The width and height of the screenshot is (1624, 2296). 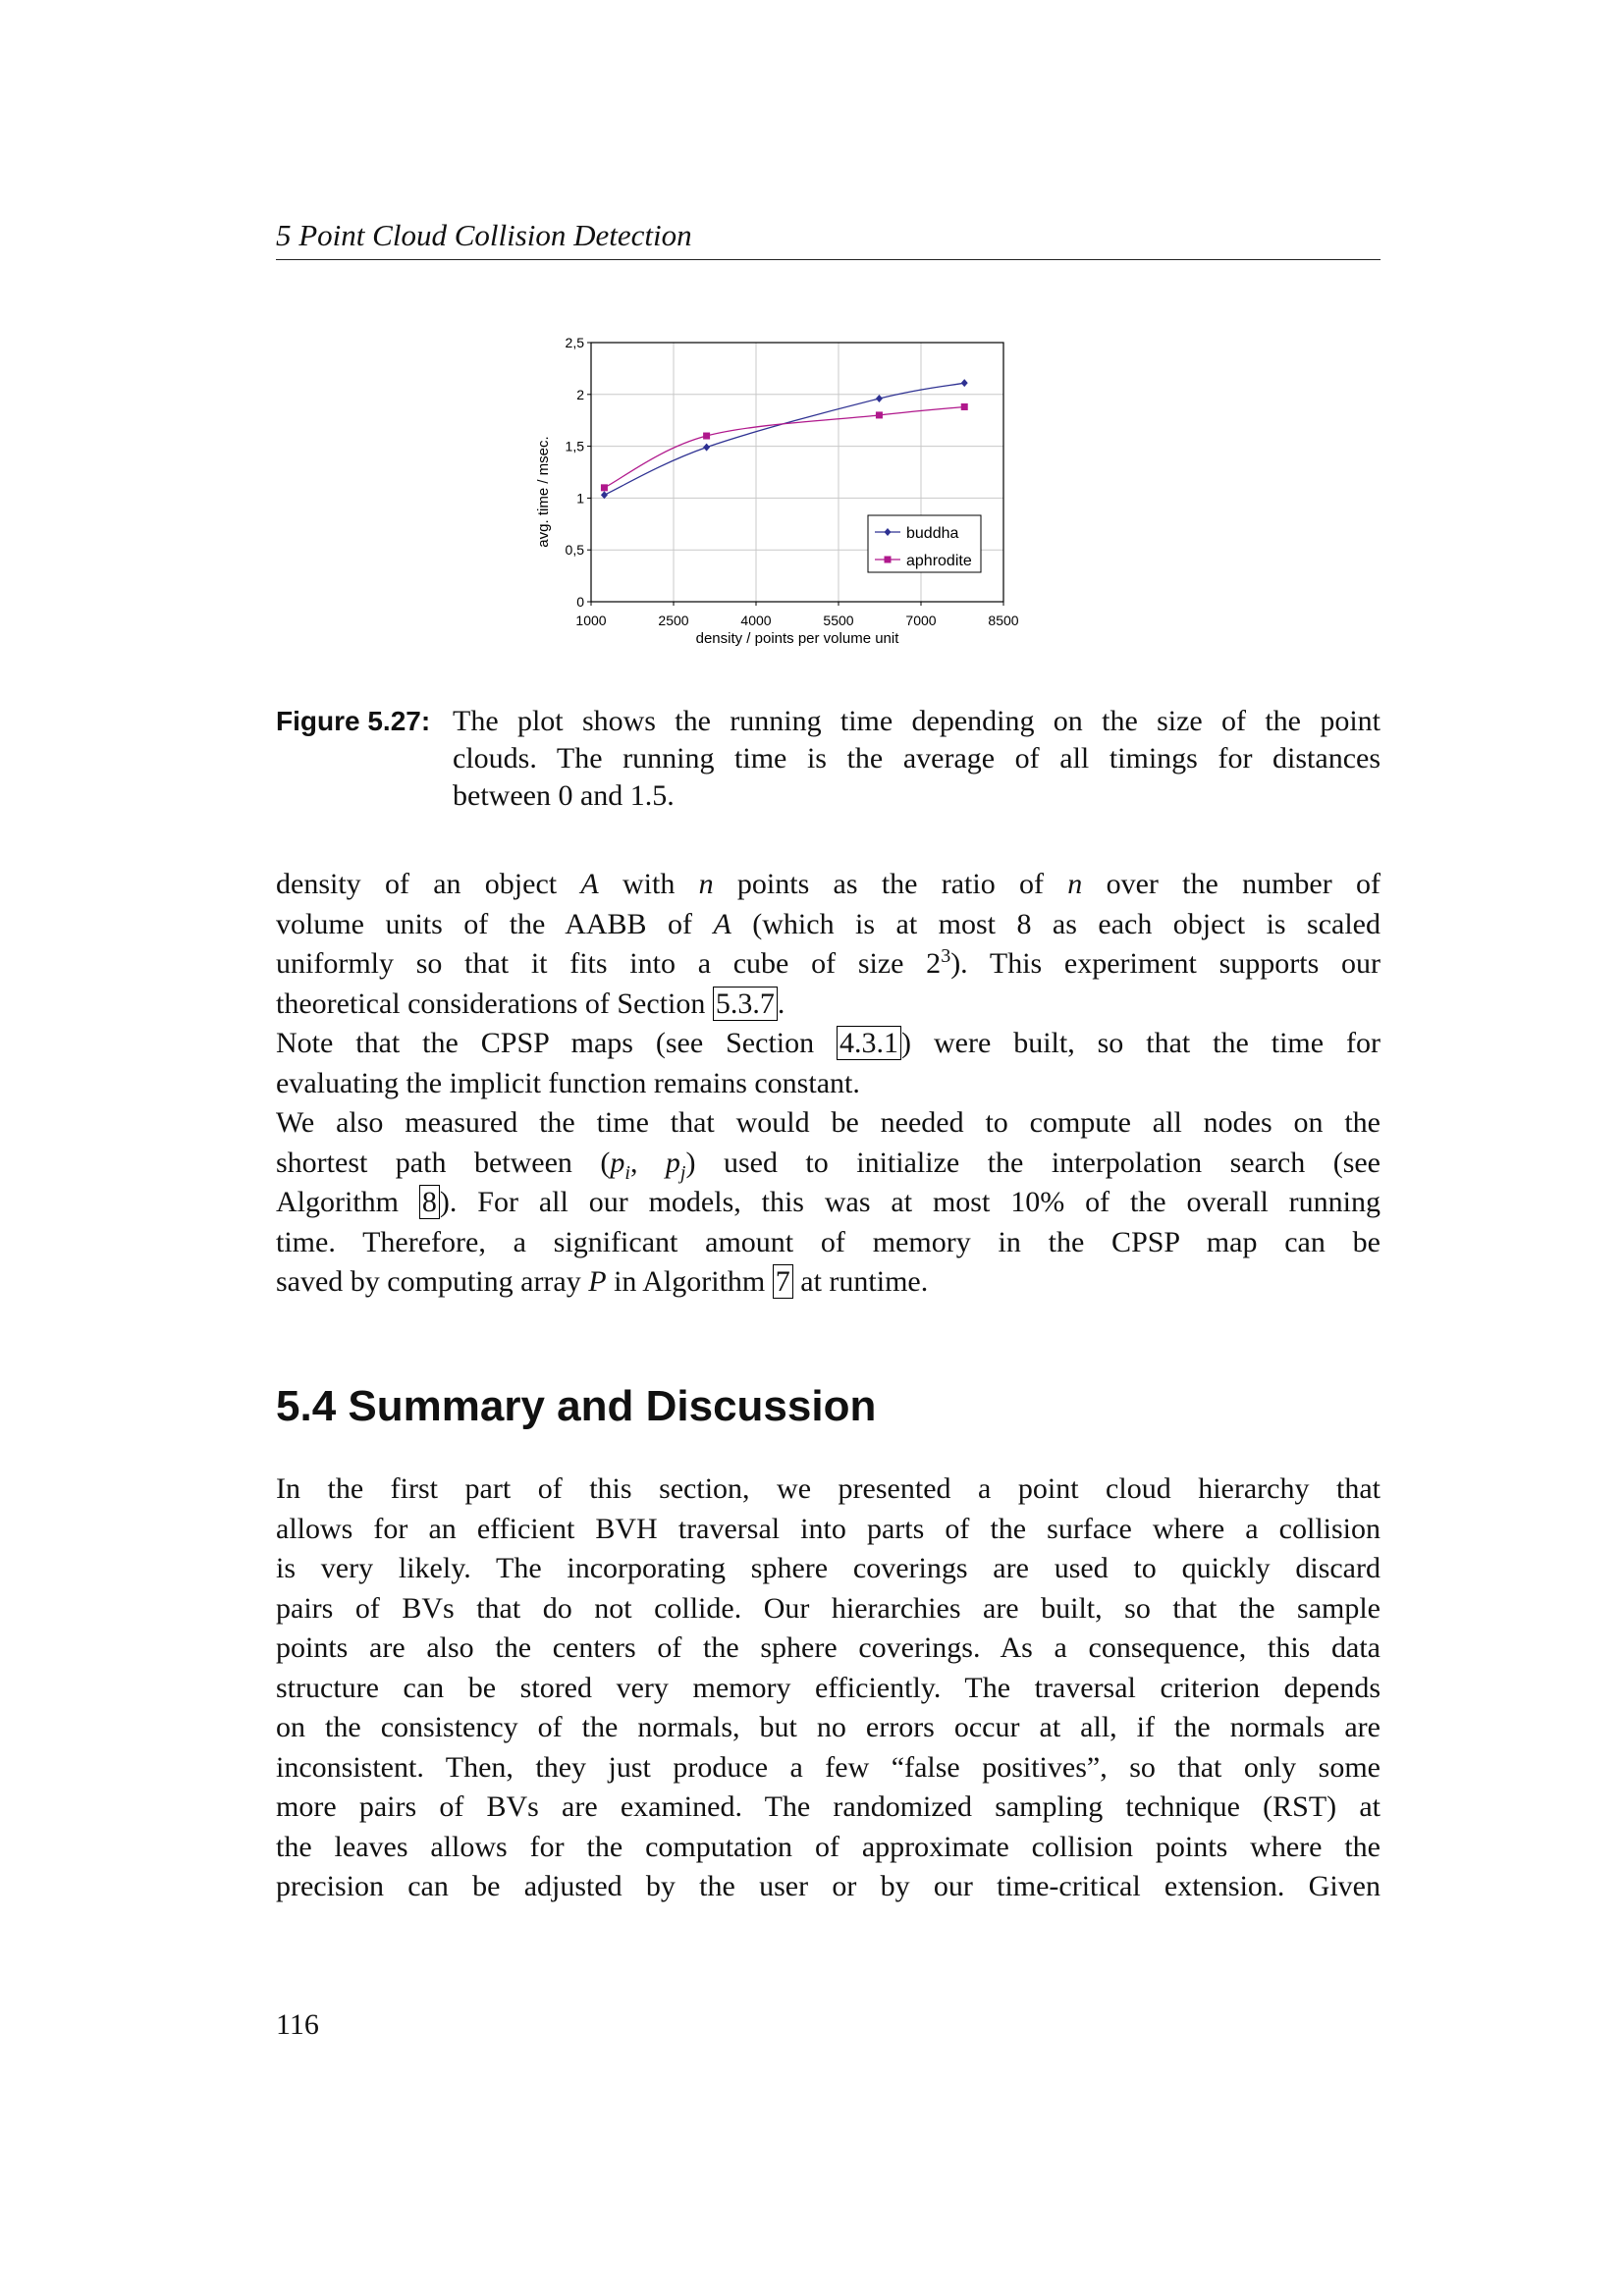 I want to click on section-heading: 5.4 Summary and Discussion, so click(x=576, y=1406).